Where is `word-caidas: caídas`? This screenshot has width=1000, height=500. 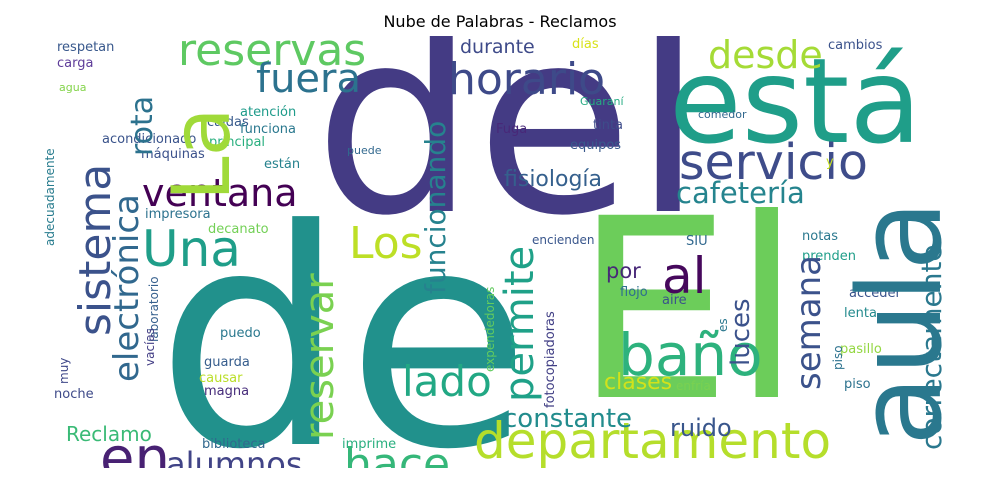 word-caidas: caídas is located at coordinates (228, 122).